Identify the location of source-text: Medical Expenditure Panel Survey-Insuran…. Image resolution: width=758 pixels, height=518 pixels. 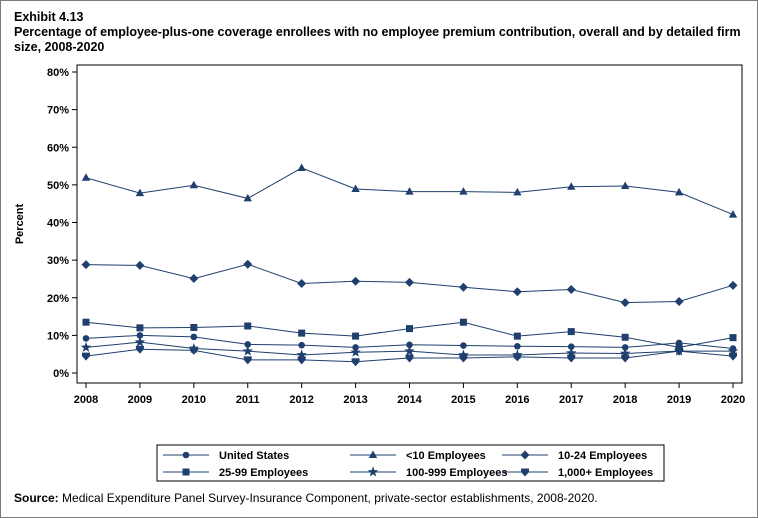
(330, 498).